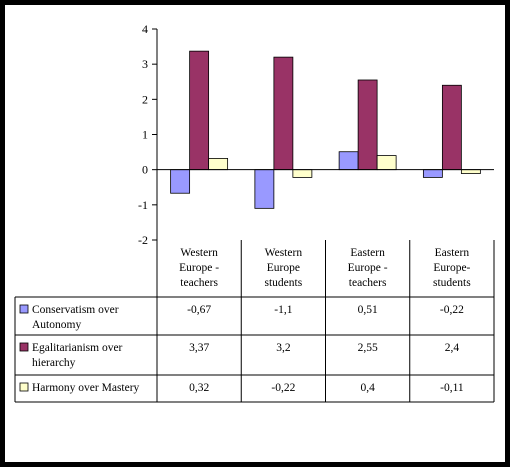  Describe the element at coordinates (145, 99) in the screenshot. I see `y-tick-label: 2` at that location.